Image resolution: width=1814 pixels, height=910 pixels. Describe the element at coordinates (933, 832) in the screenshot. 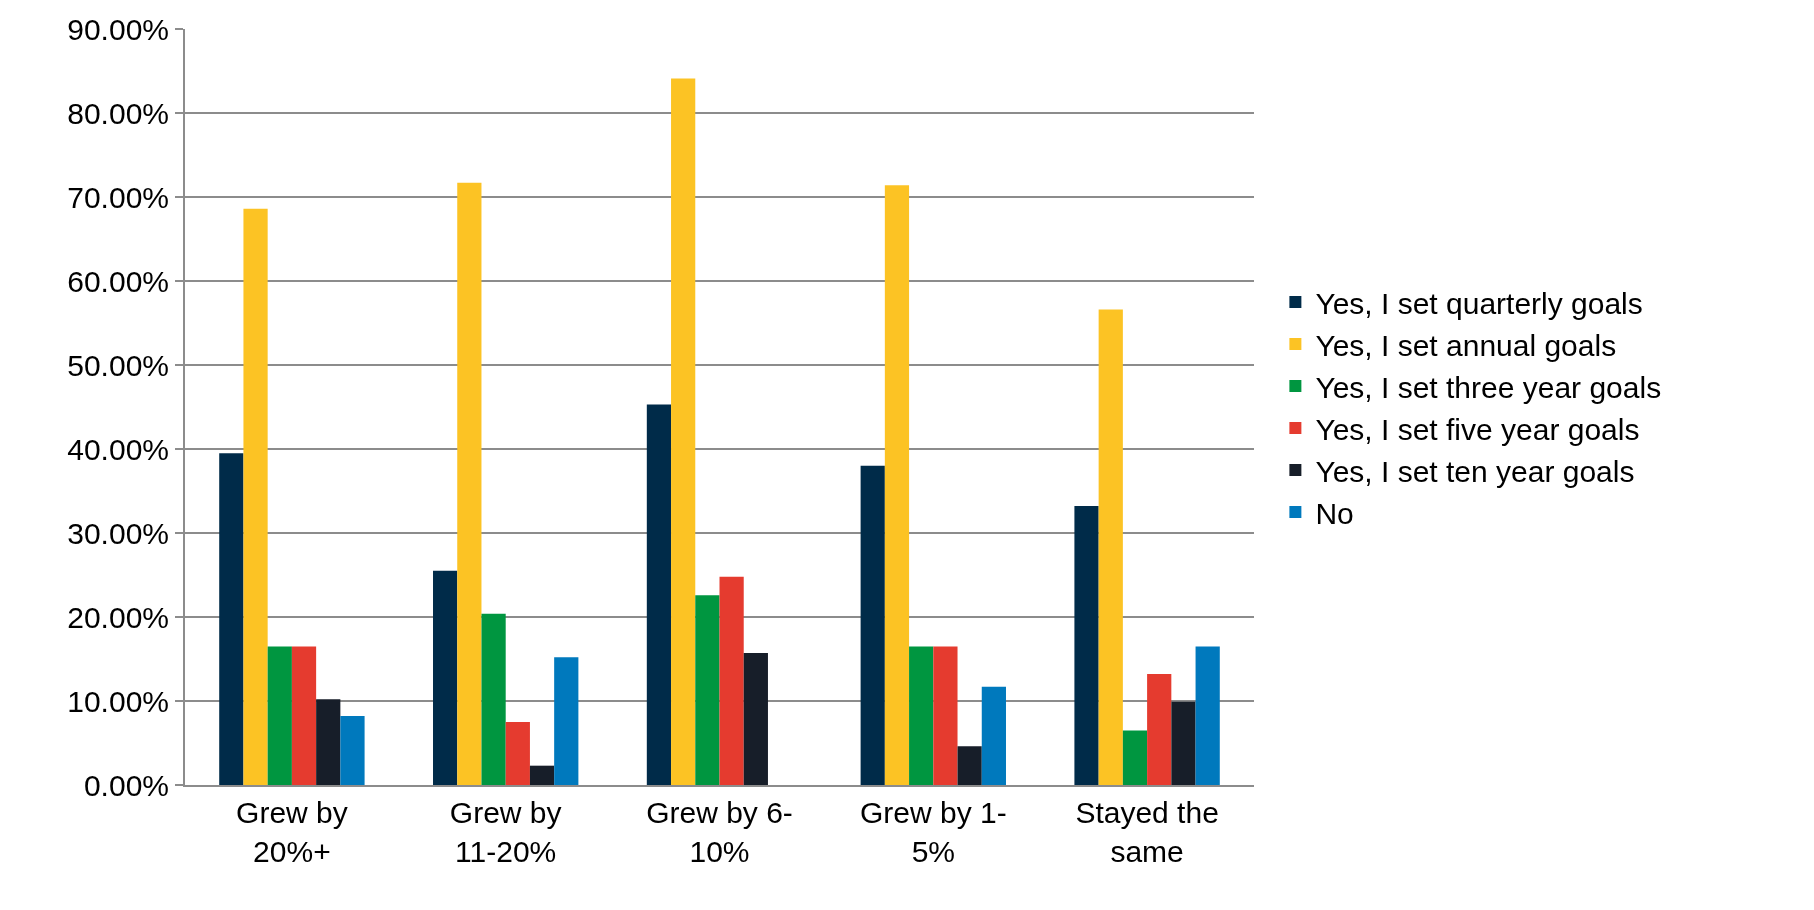

I see `x-tick-label: Grew by 1- 5%` at that location.